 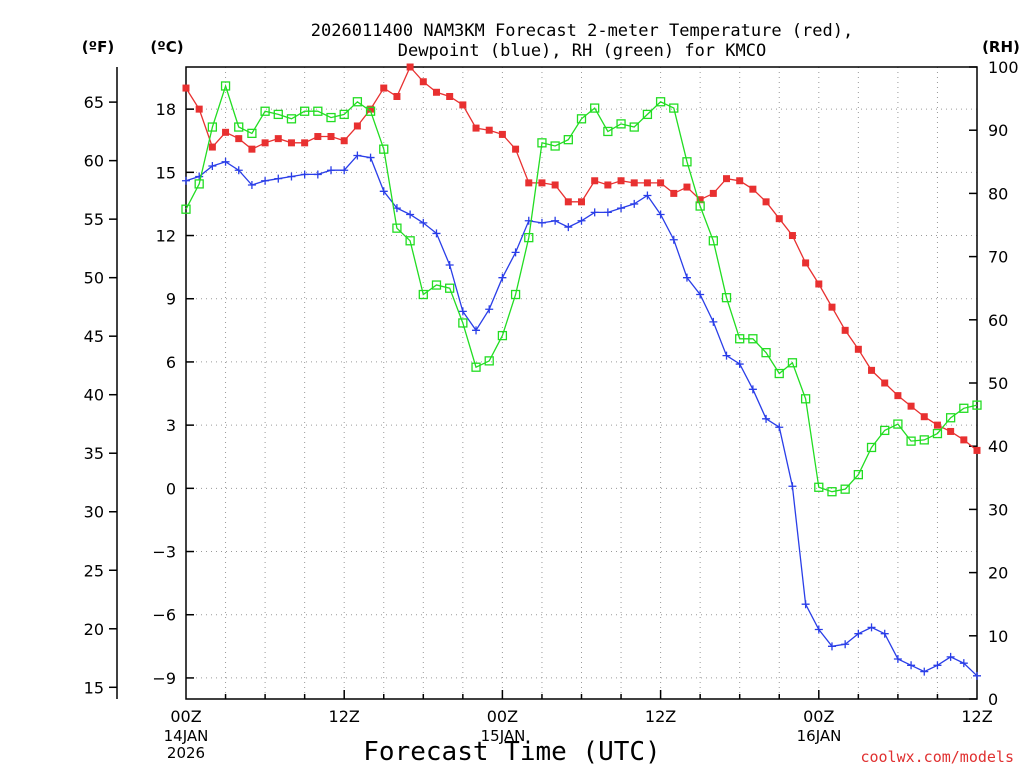 I want to click on rh-tick-label: 30, so click(x=998, y=509).